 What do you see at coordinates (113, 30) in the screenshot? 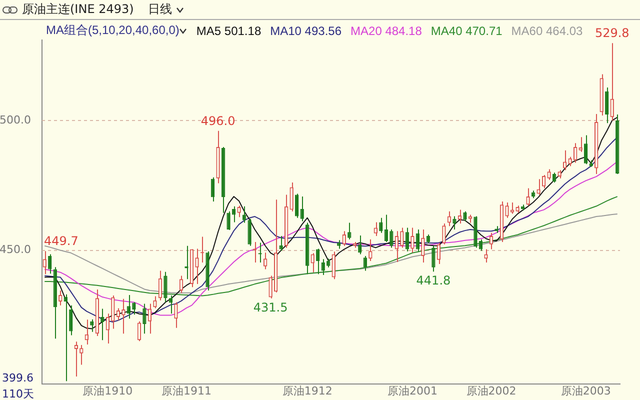
I see `legend-title: MA组合(5,10,20,40,60,0)` at bounding box center [113, 30].